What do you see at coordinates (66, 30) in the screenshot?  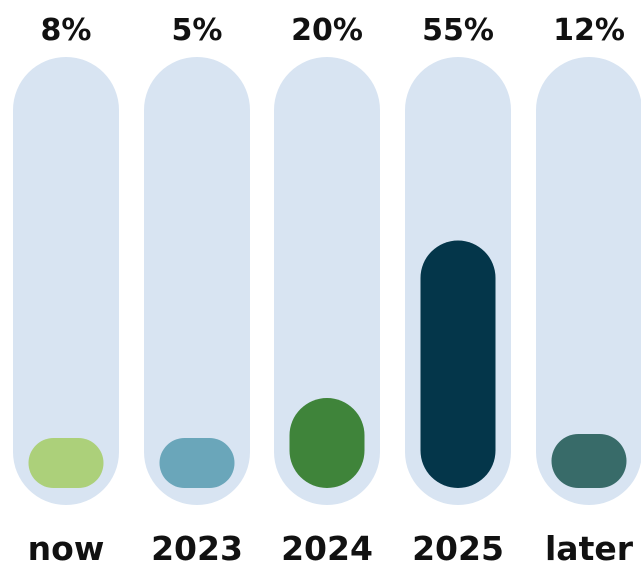 I see `value-label-now: 8%` at bounding box center [66, 30].